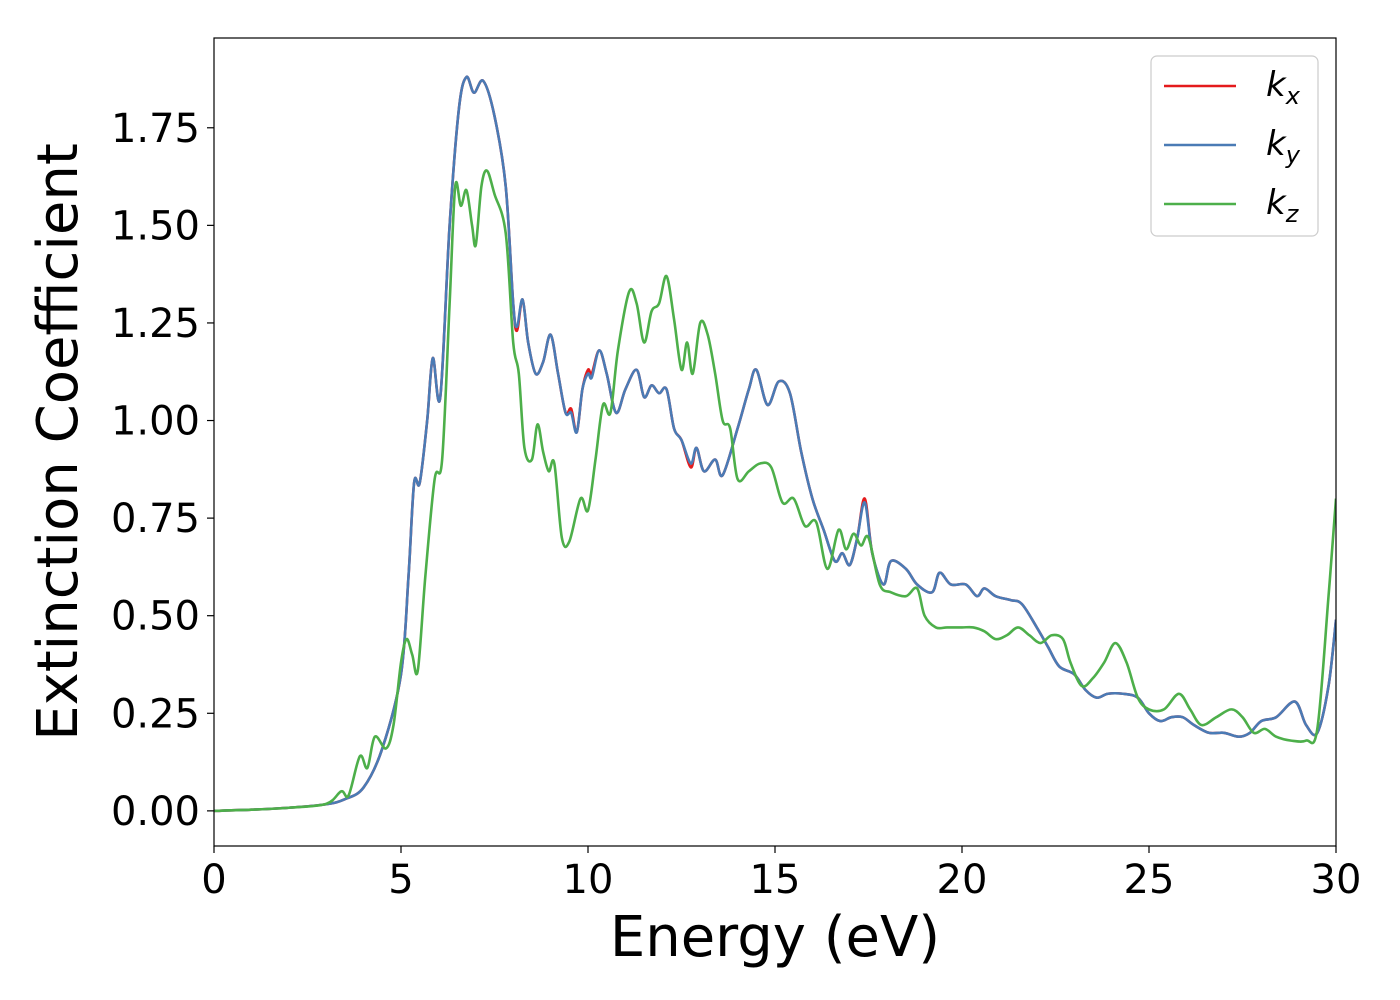  I want to click on legend-label-kx: kx, so click(1283, 87).